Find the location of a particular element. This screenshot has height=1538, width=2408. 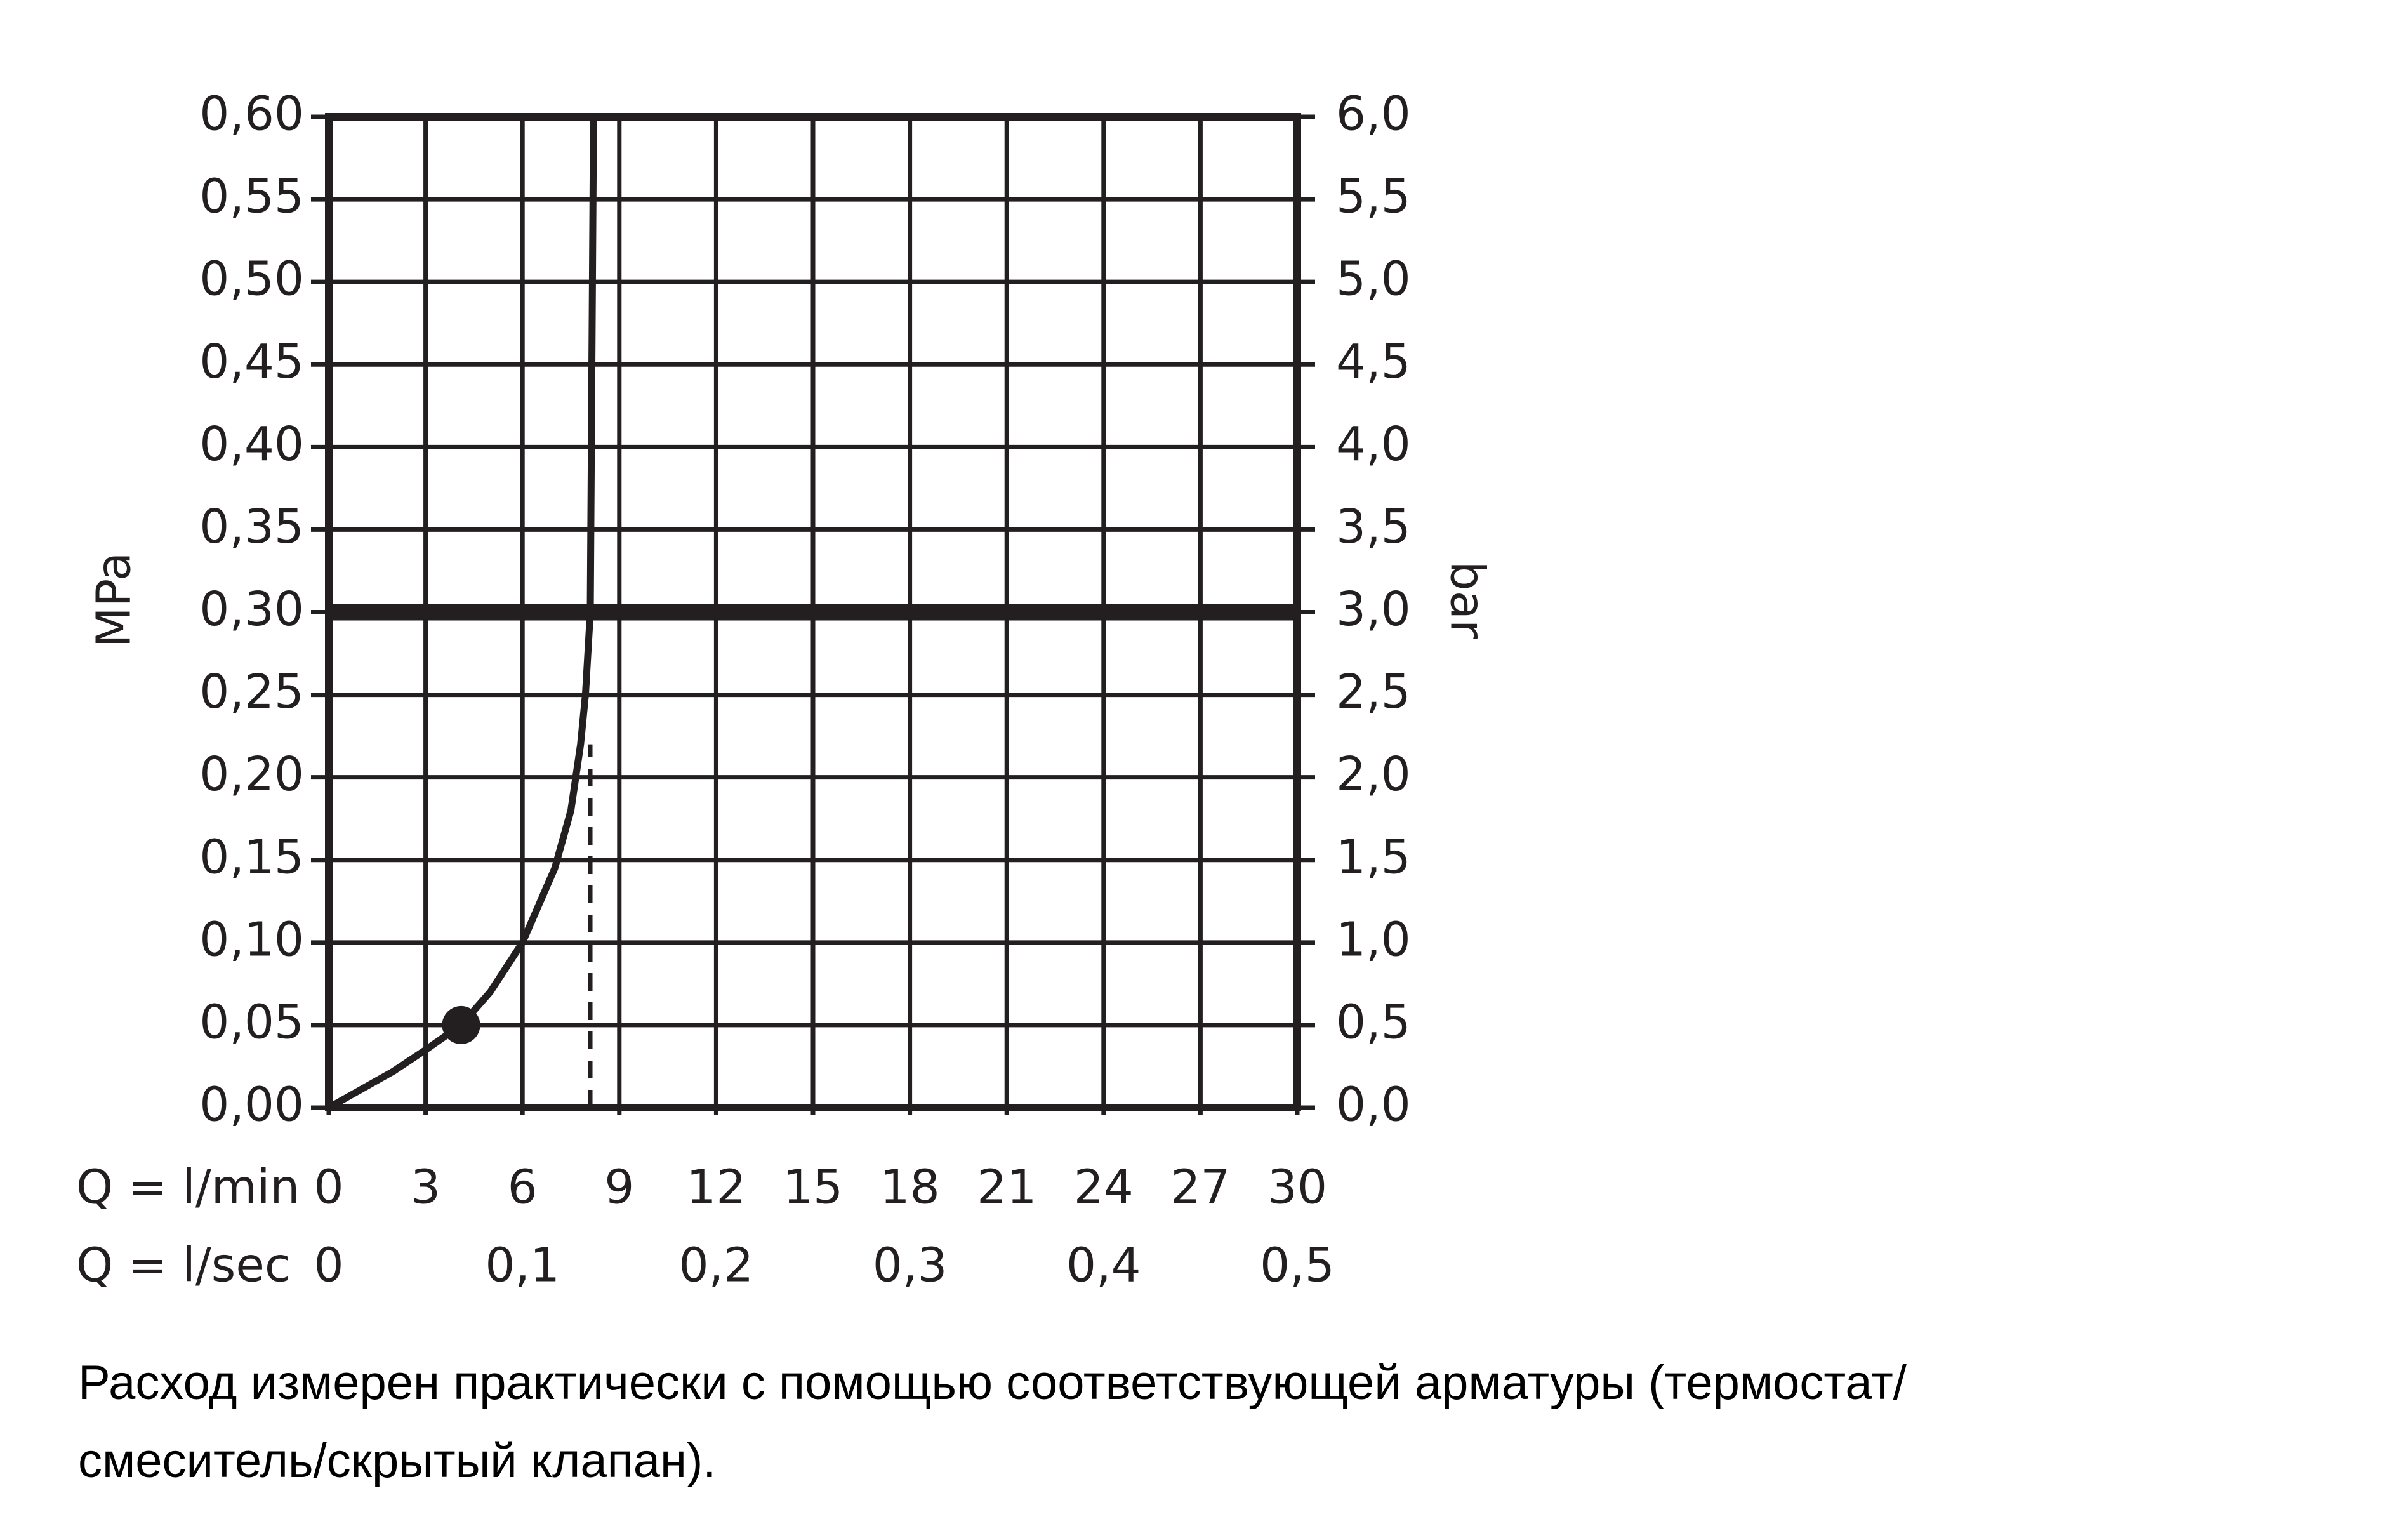

y-tick-label: 0,25 is located at coordinates (251, 692).